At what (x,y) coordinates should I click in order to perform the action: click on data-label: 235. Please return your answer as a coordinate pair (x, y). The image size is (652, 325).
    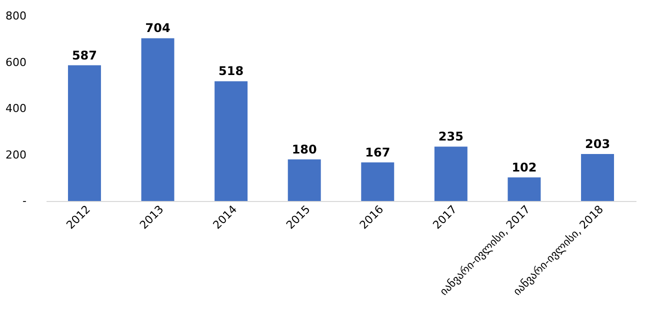
    Looking at the image, I should click on (451, 137).